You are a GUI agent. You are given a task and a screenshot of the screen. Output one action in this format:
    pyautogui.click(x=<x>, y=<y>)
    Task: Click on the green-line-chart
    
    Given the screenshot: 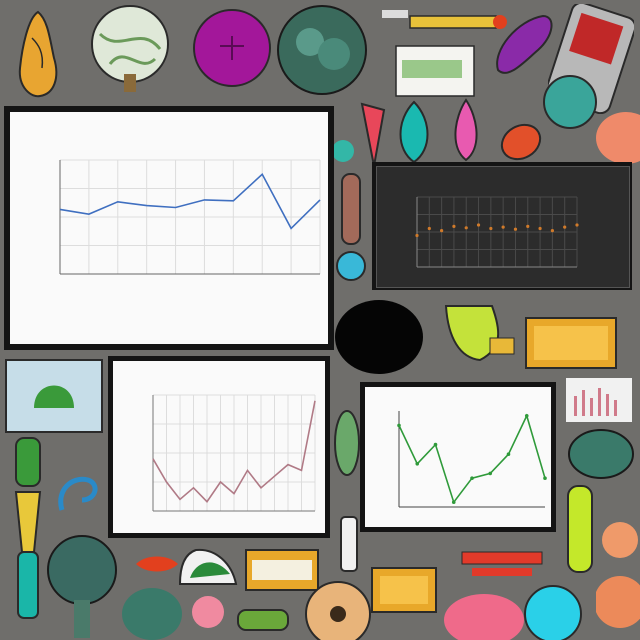 What is the action you would take?
    pyautogui.click(x=472, y=459)
    